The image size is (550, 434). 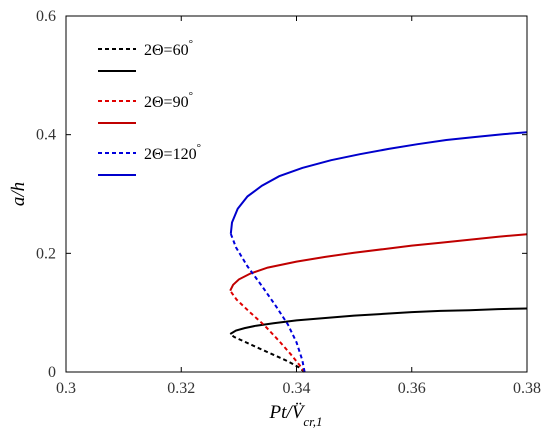 I want to click on x-tick-label: 0.32, so click(x=181, y=388).